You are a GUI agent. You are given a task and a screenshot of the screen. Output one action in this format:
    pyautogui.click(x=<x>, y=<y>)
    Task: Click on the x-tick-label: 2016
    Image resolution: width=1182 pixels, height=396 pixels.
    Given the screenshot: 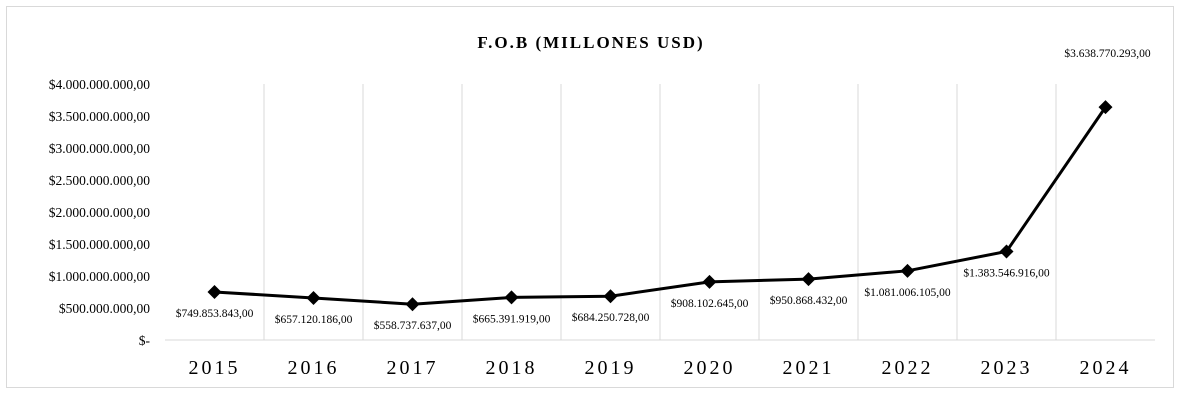 What is the action you would take?
    pyautogui.click(x=314, y=368)
    